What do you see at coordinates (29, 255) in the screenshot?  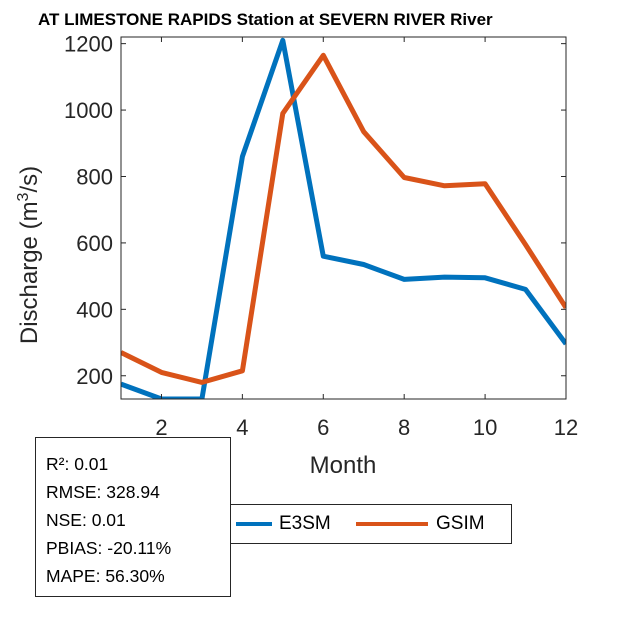 I see `y-axis-label: Discharge (m3/s)` at bounding box center [29, 255].